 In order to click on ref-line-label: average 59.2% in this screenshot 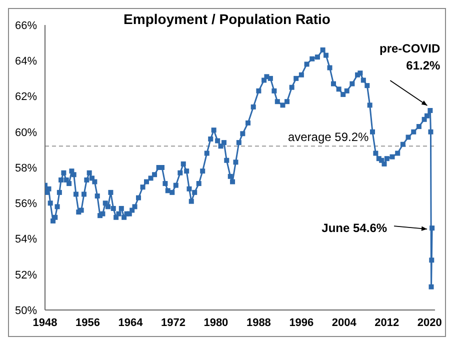, I will do `click(329, 137)`.